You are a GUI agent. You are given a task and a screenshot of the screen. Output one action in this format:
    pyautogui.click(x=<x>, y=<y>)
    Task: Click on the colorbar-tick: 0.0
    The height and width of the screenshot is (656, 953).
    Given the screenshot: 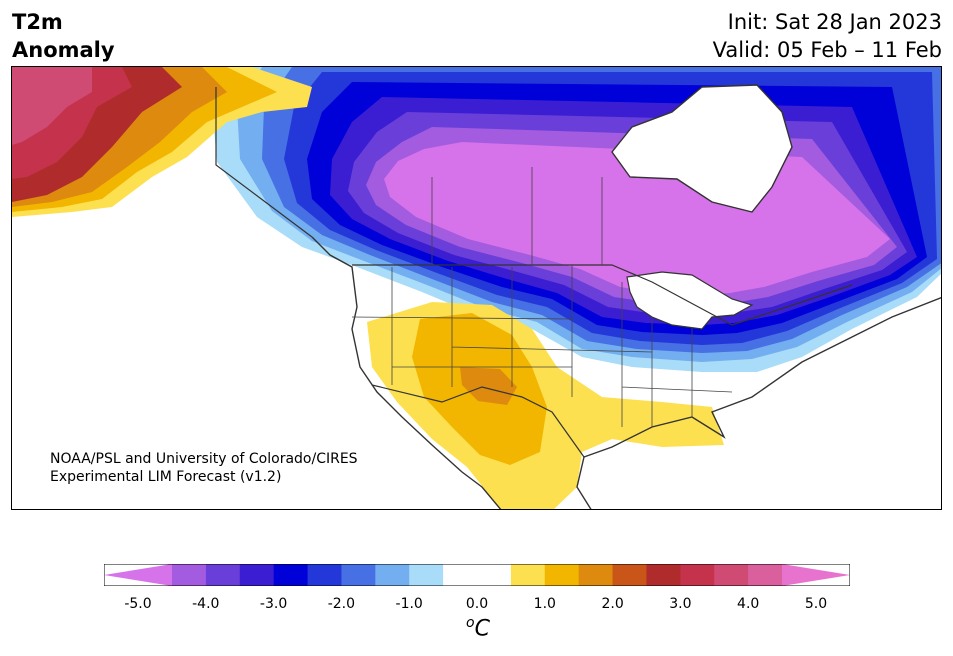 What is the action you would take?
    pyautogui.click(x=477, y=604)
    